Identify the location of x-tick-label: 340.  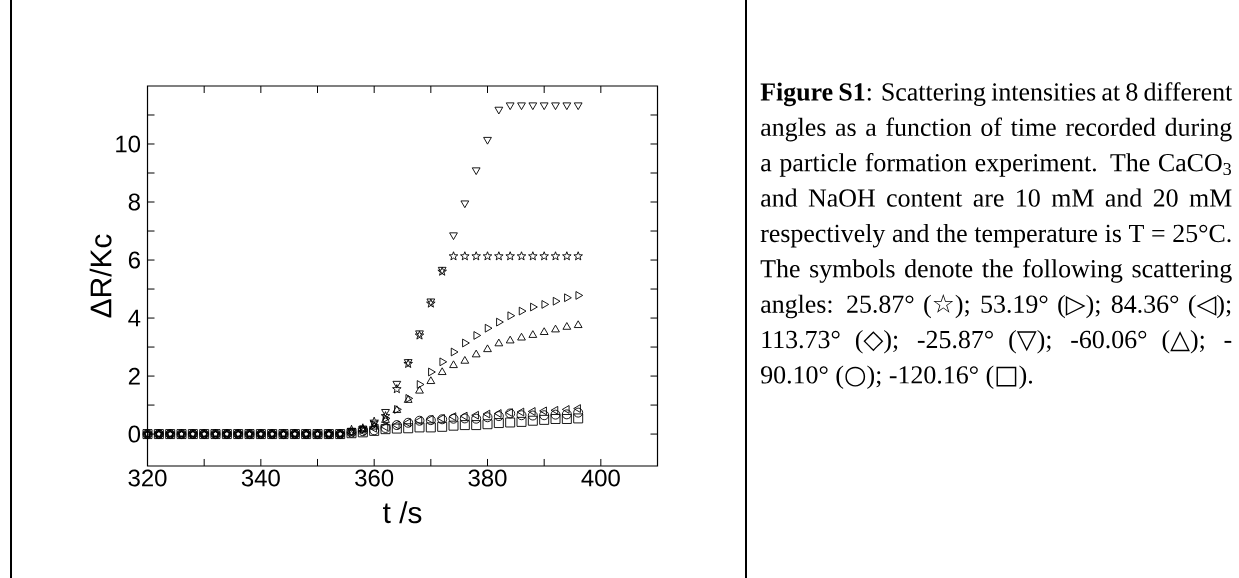
(260, 478).